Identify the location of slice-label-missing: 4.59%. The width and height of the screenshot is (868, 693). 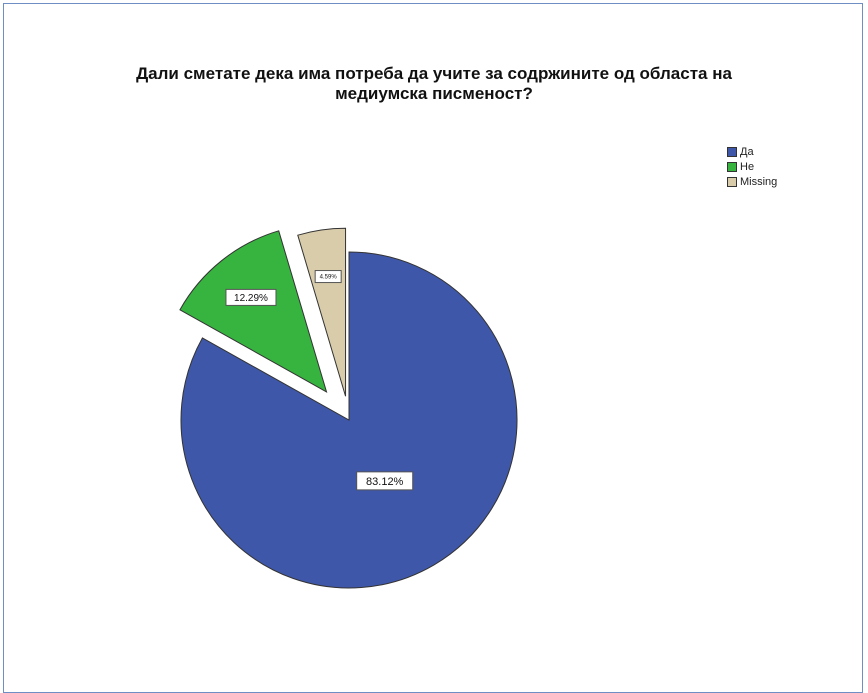
(328, 277).